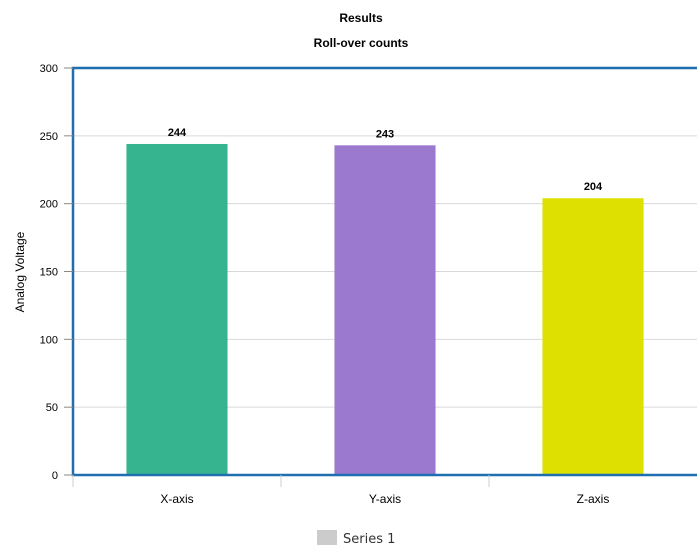 The height and width of the screenshot is (548, 697). I want to click on x-tick-label: X-axis, so click(176, 499).